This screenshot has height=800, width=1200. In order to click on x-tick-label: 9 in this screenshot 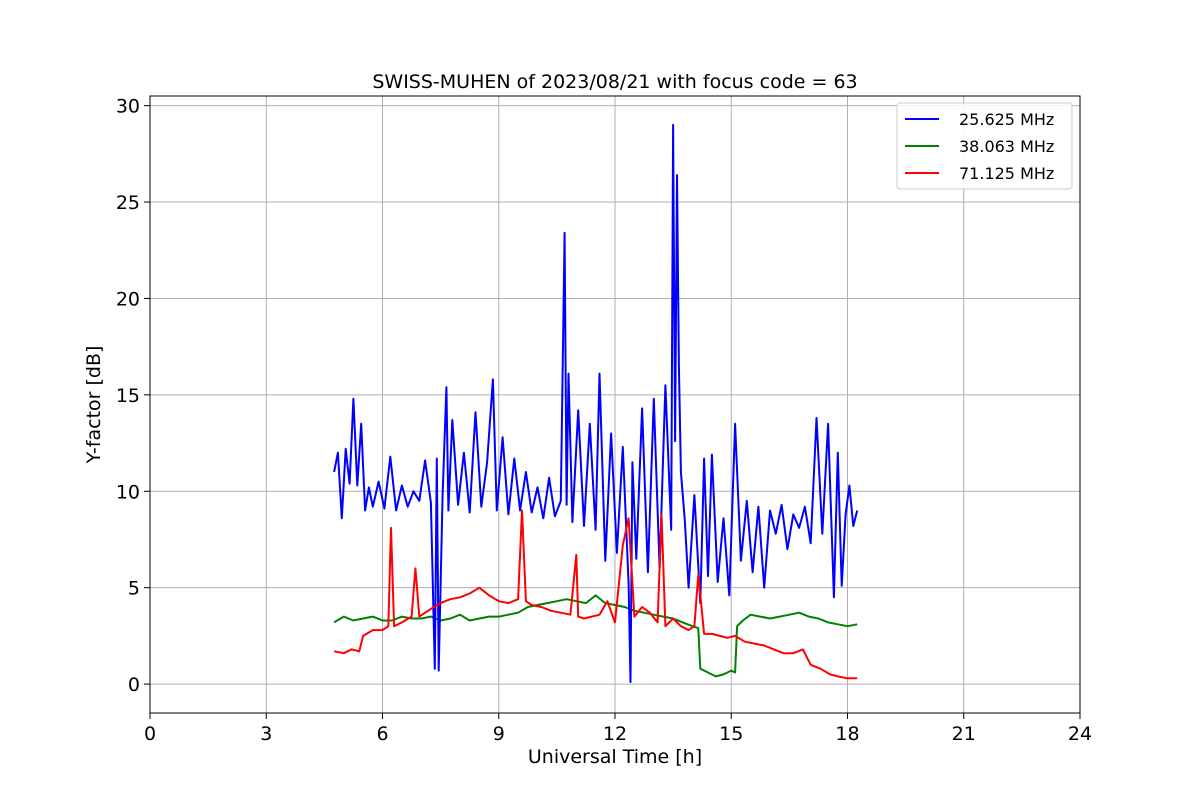, I will do `click(499, 734)`.